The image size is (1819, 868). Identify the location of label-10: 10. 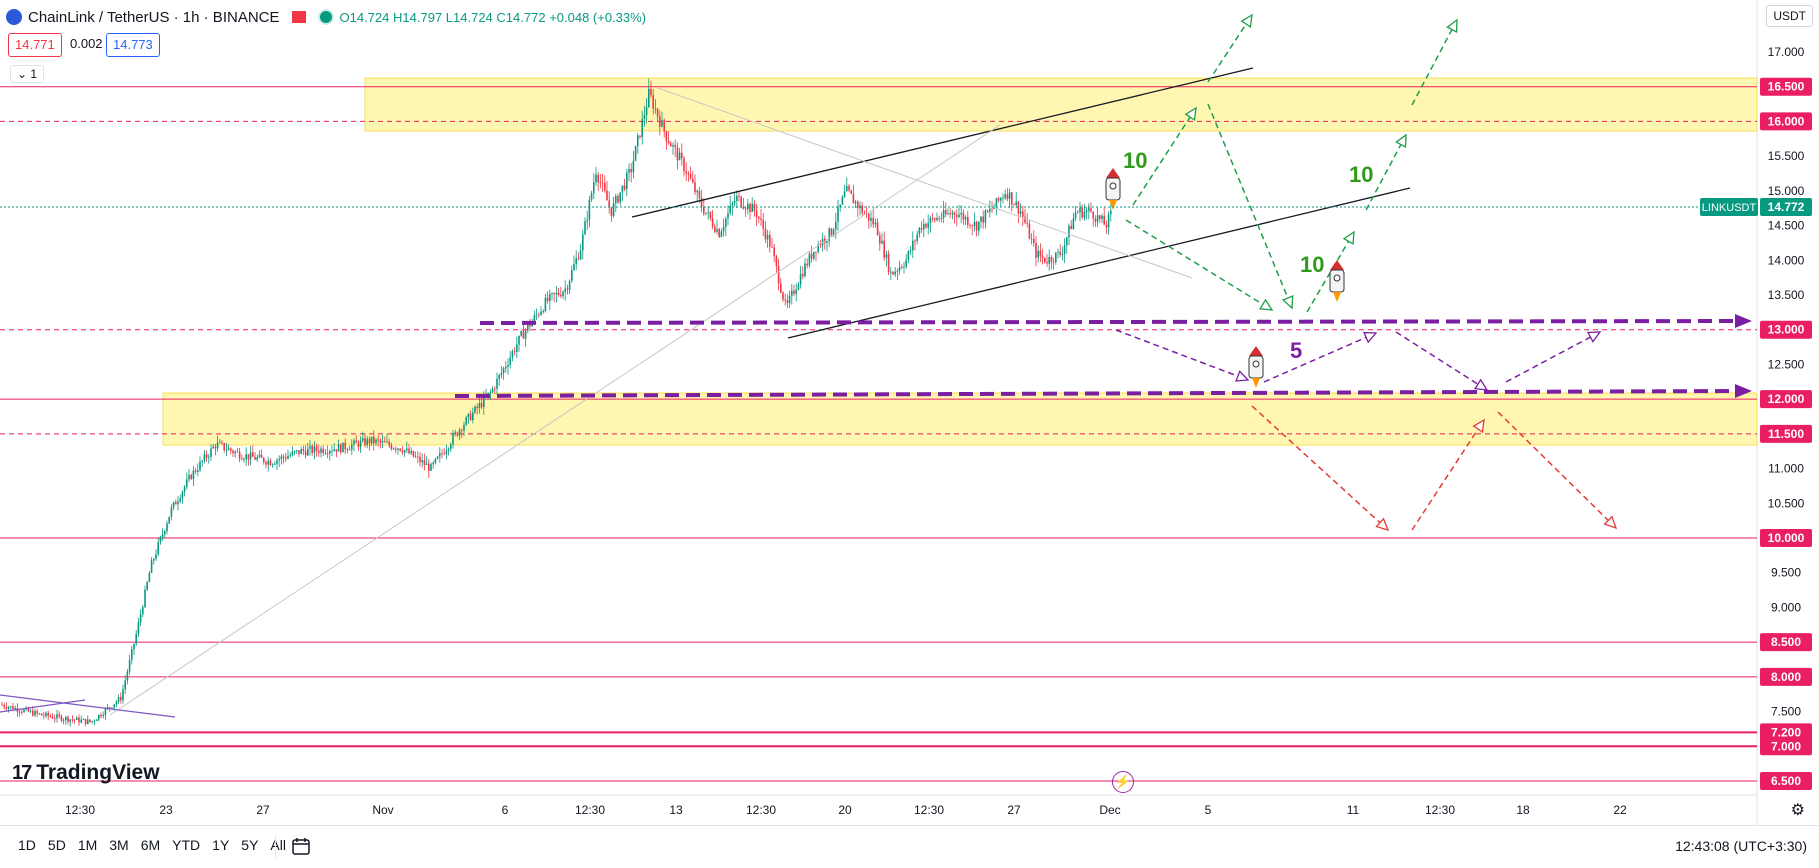
(1361, 174).